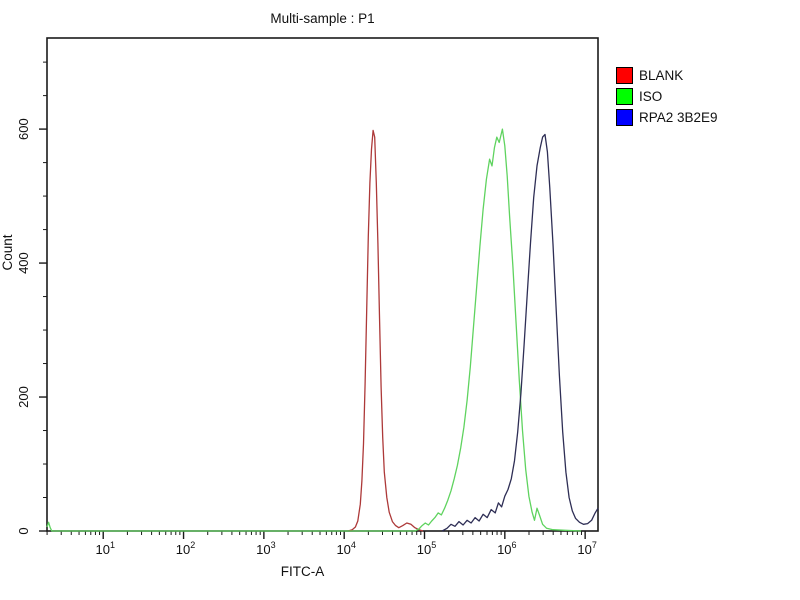 The image size is (800, 600). Describe the element at coordinates (661, 75) in the screenshot. I see `legend-label: BLANK` at that location.